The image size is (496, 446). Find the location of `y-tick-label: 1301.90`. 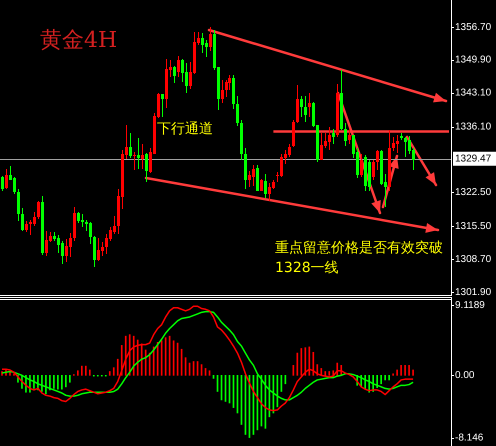

y-tick-label: 1301.90 is located at coordinates (473, 292).